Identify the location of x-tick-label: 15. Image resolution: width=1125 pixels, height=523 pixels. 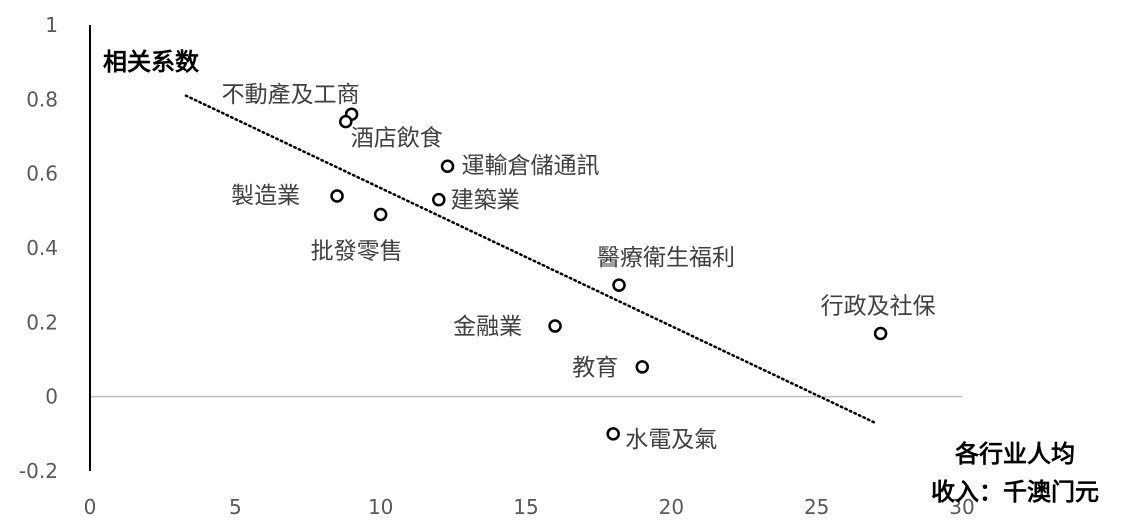
(525, 507).